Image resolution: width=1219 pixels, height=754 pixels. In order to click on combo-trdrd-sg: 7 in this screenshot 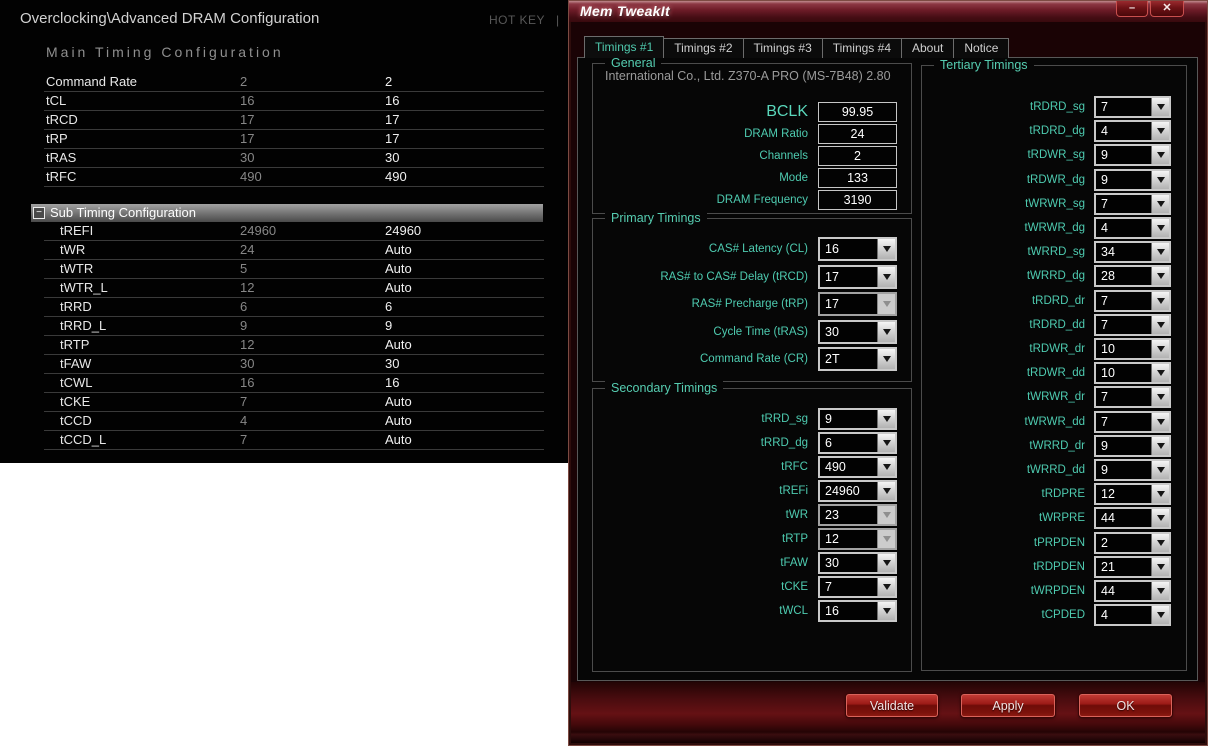, I will do `click(1132, 107)`.